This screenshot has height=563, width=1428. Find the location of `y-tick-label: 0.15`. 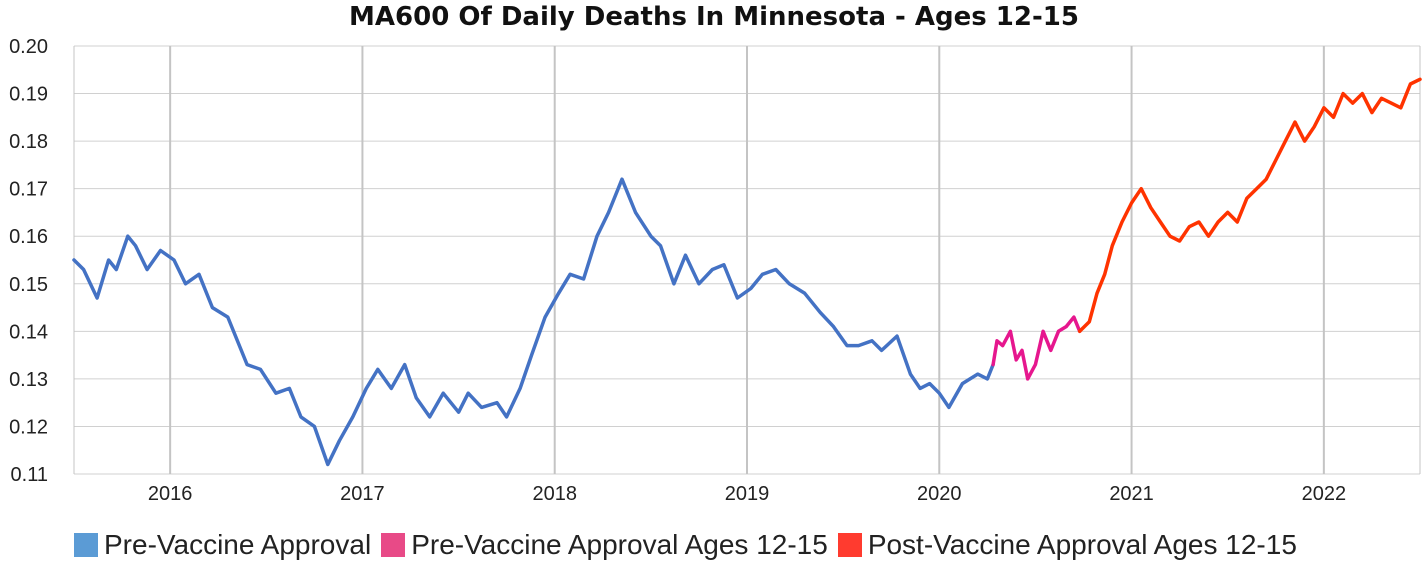

y-tick-label: 0.15 is located at coordinates (28, 285).